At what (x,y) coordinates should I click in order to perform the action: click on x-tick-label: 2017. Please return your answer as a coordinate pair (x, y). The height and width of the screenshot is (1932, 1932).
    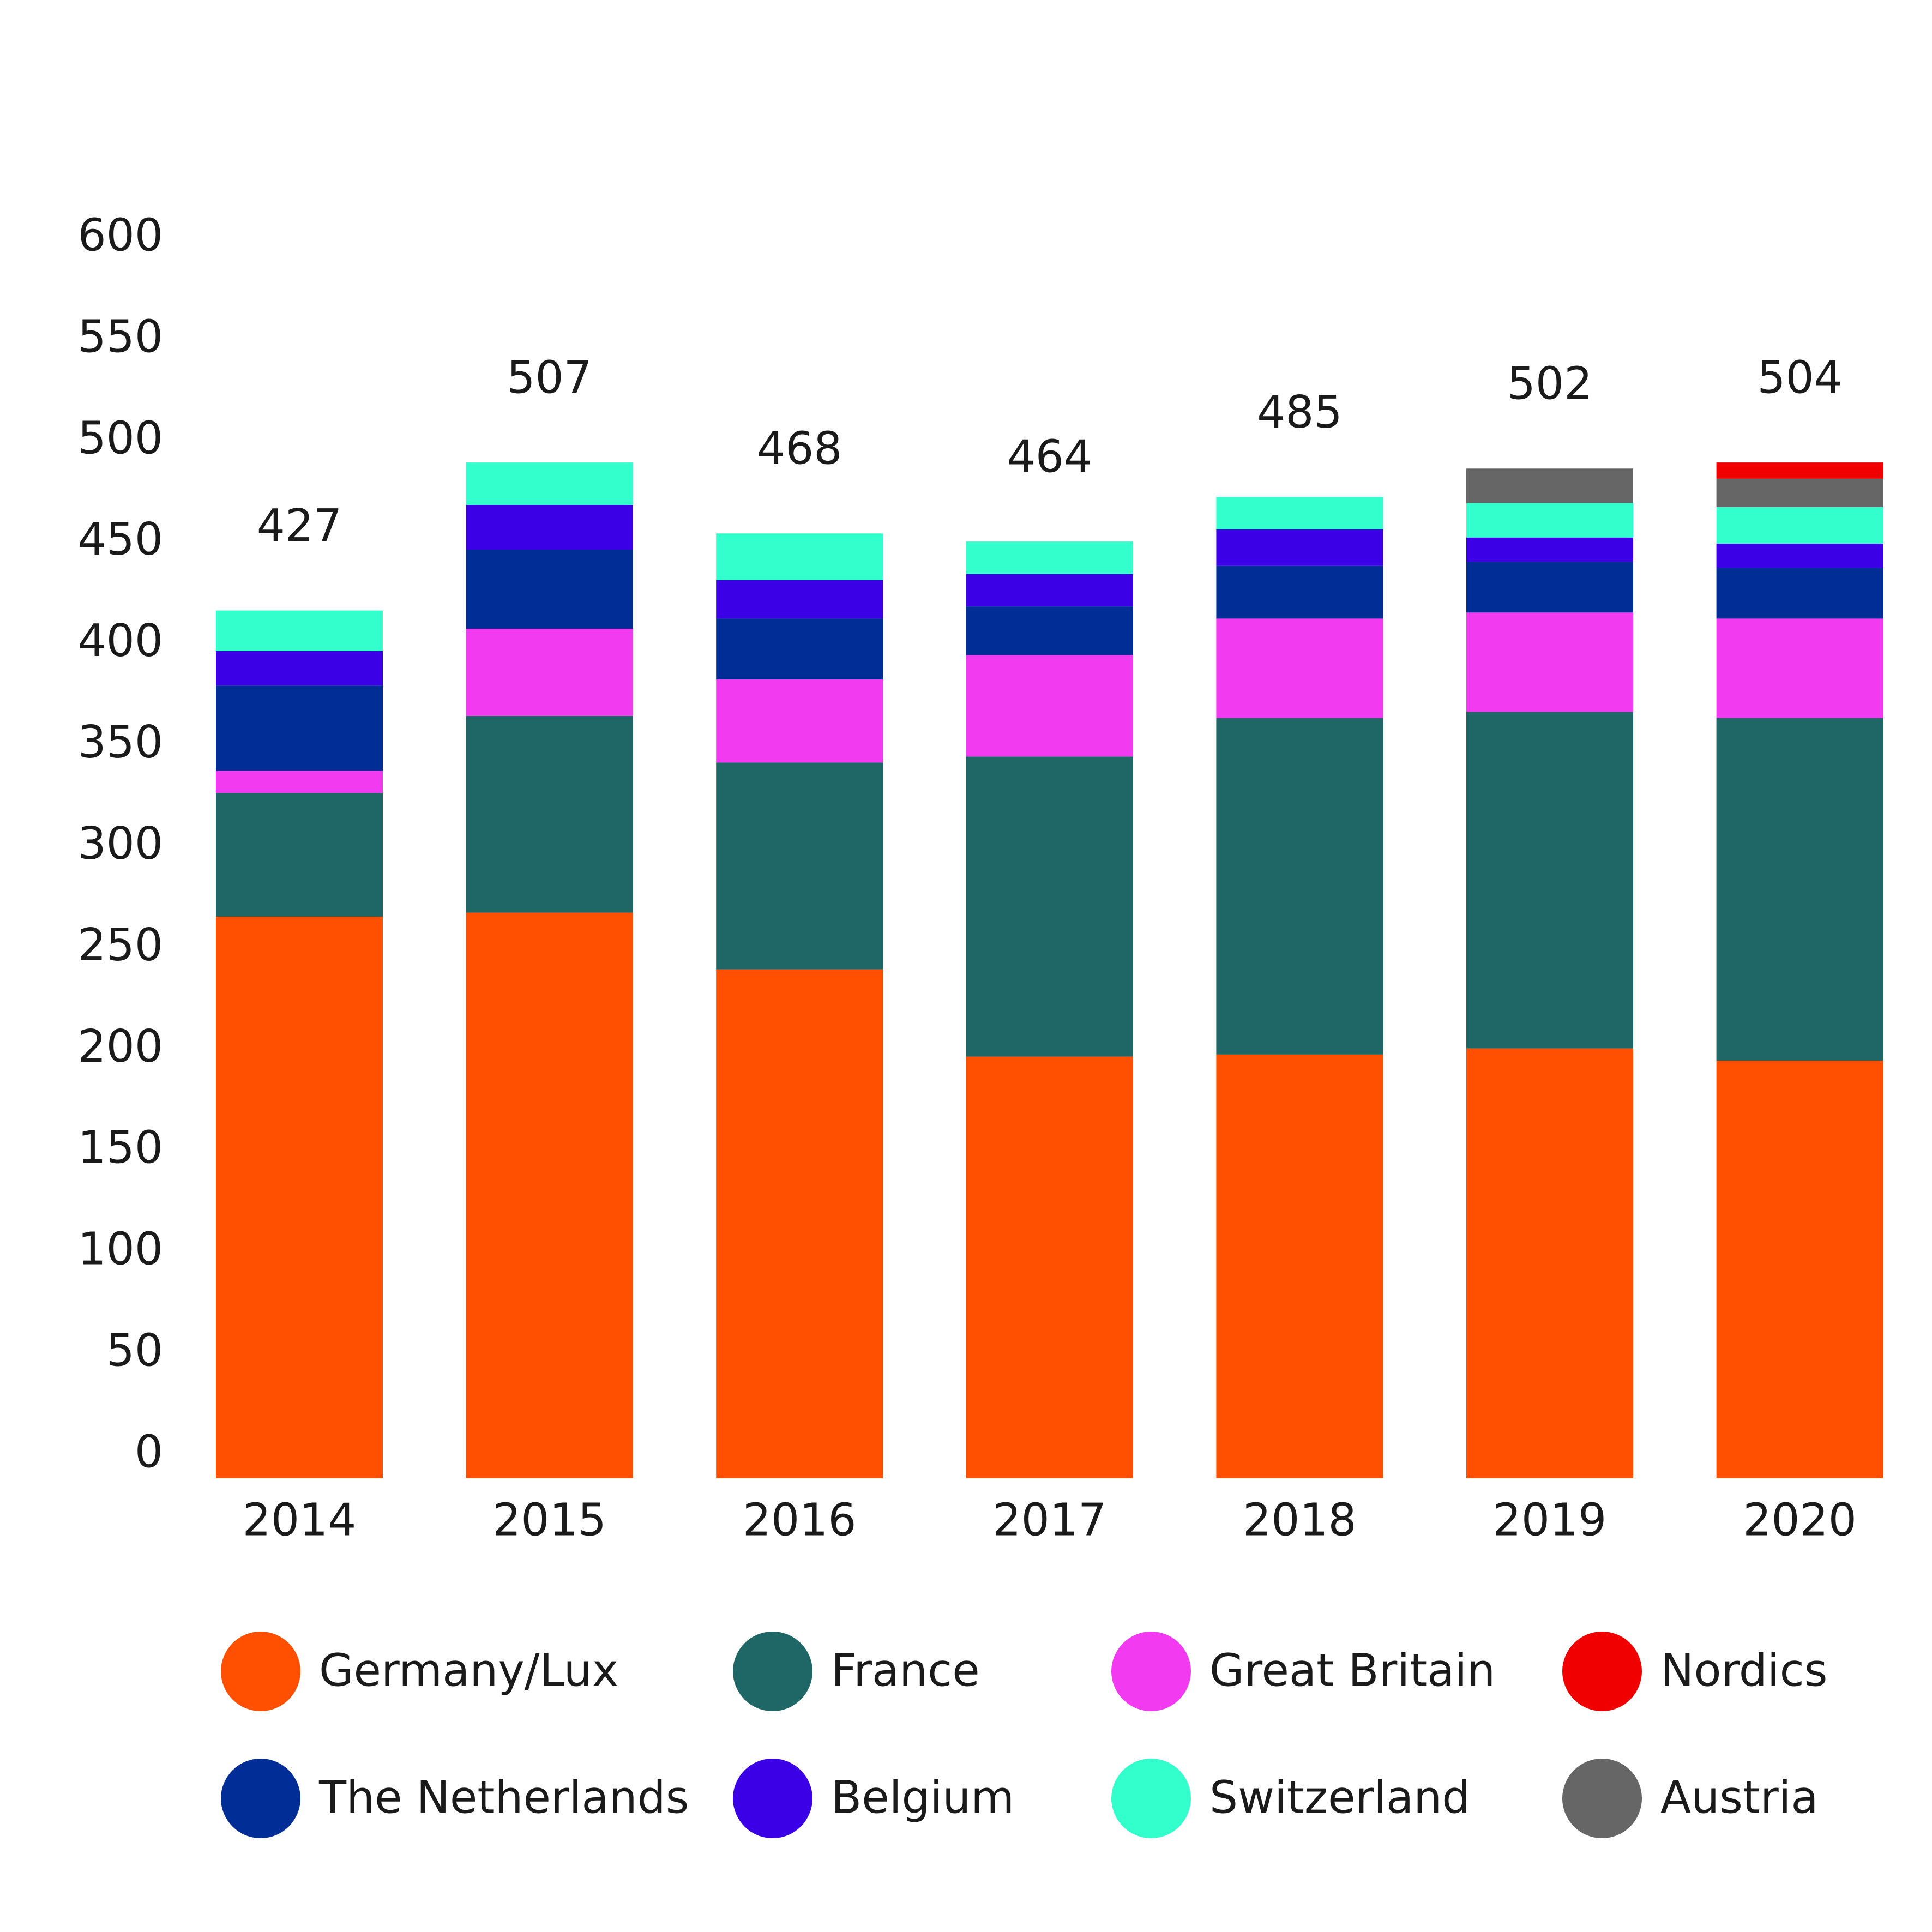
    Looking at the image, I should click on (1049, 1520).